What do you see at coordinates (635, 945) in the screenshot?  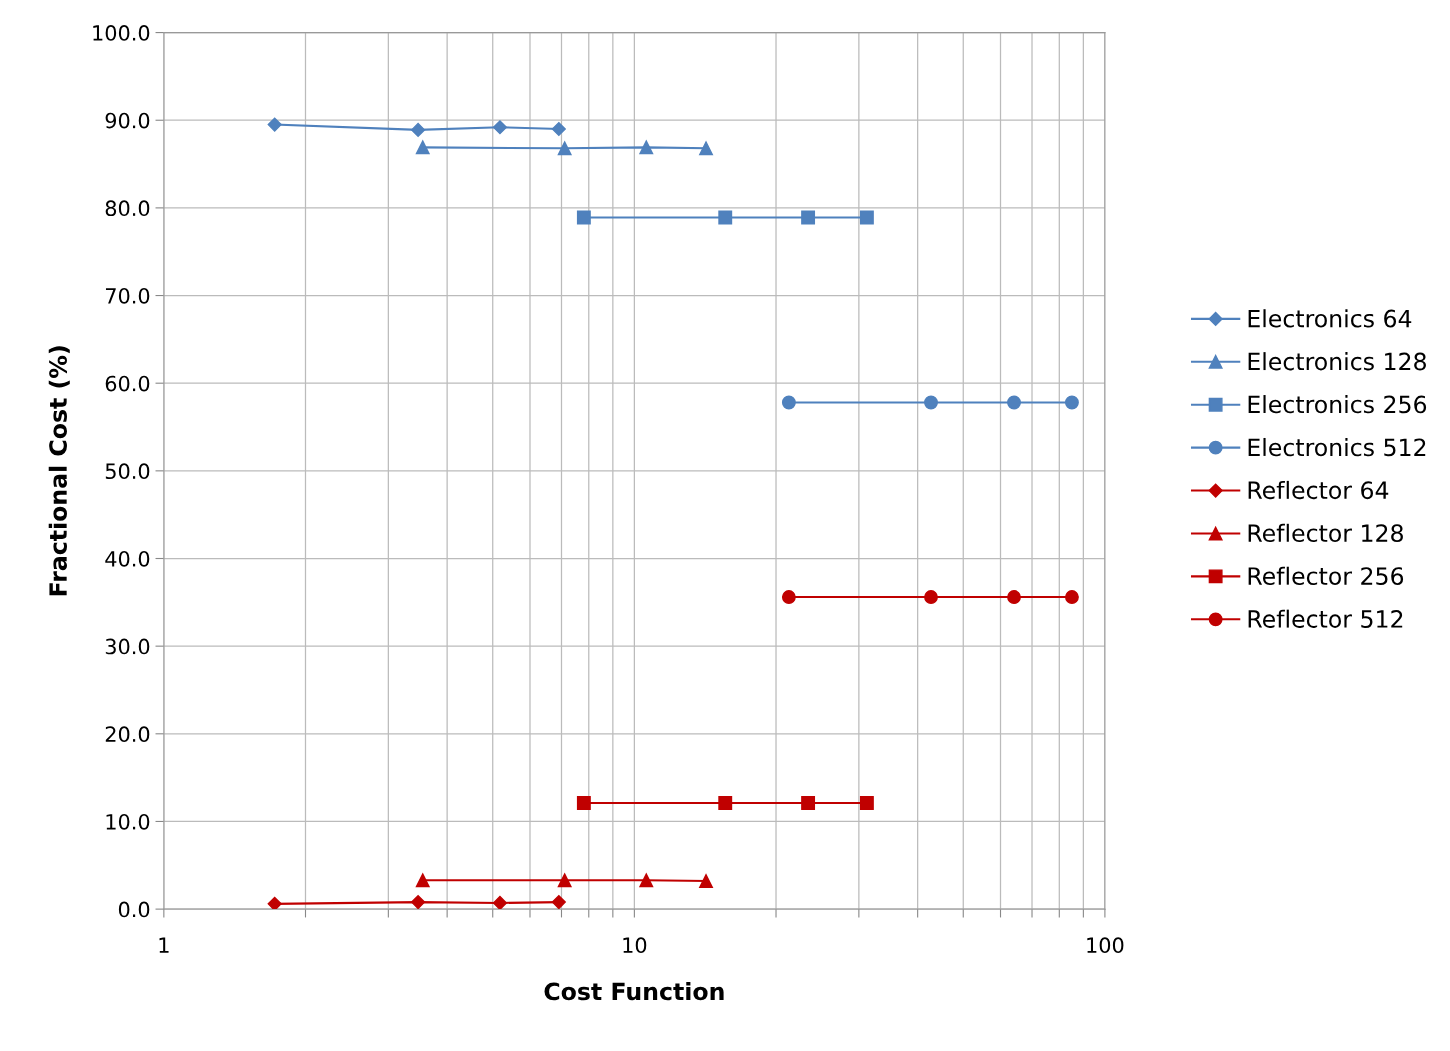 I see `x-tick-label: 10` at bounding box center [635, 945].